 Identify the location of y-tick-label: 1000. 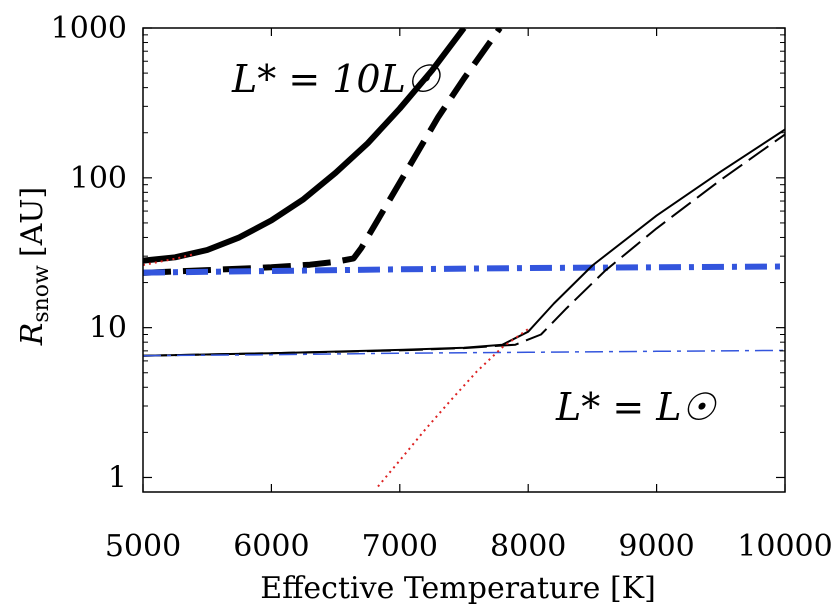
(89, 28).